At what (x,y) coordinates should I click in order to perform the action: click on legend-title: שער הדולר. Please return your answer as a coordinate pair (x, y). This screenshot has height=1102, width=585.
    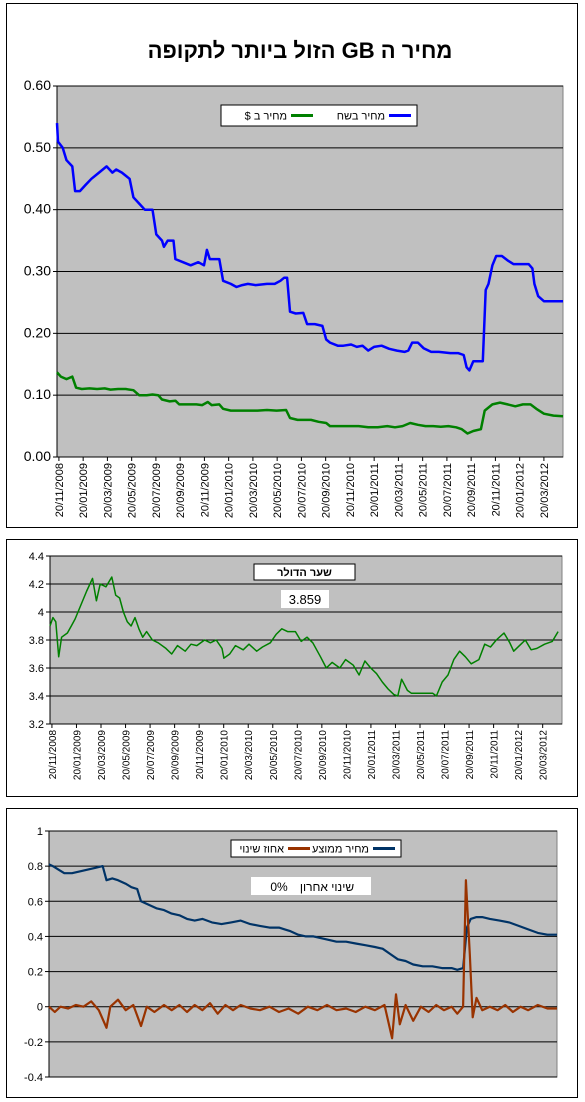
    Looking at the image, I should click on (304, 572).